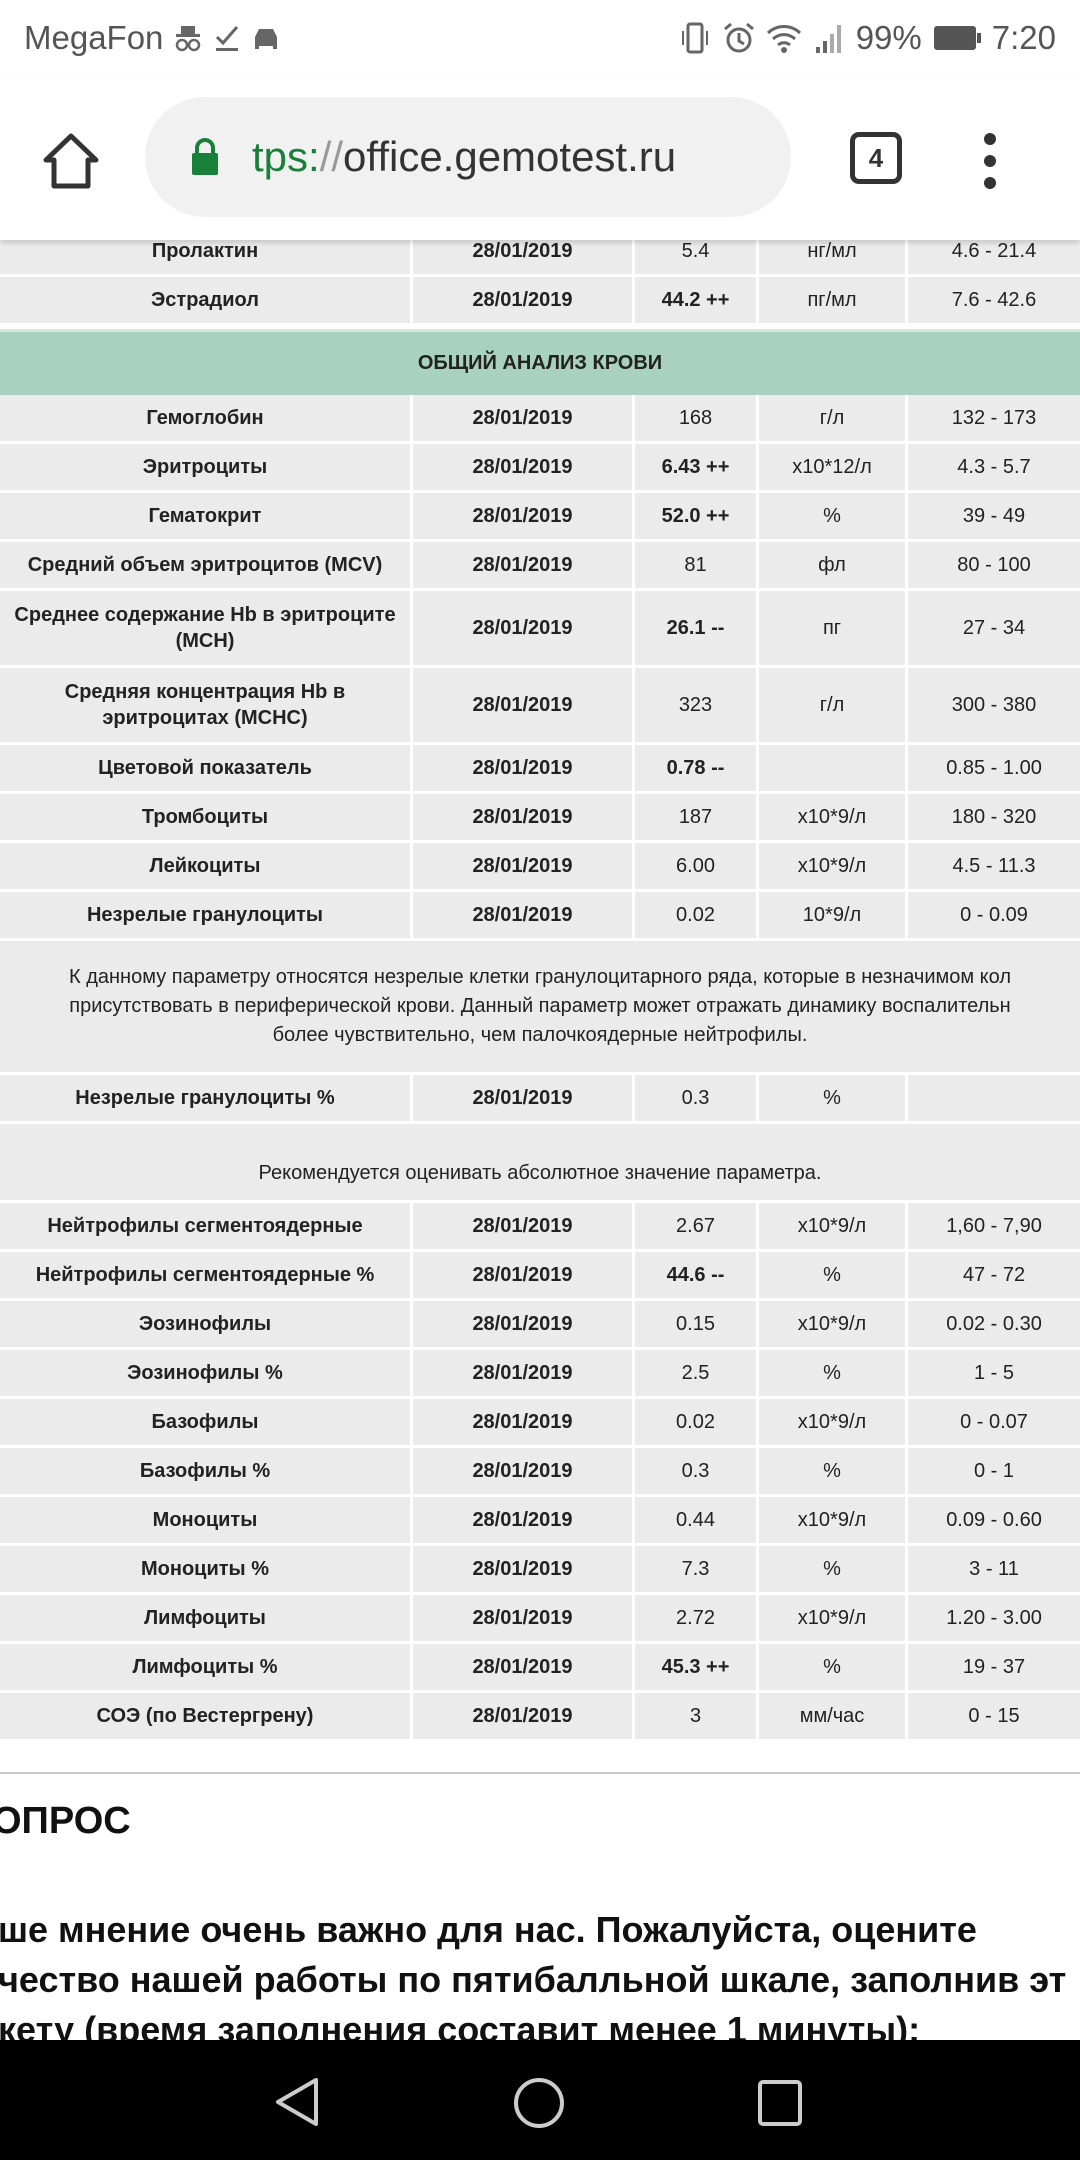 Image resolution: width=1080 pixels, height=2160 pixels. Describe the element at coordinates (697, 1373) in the screenshot. I see `test-value: 2.5` at that location.